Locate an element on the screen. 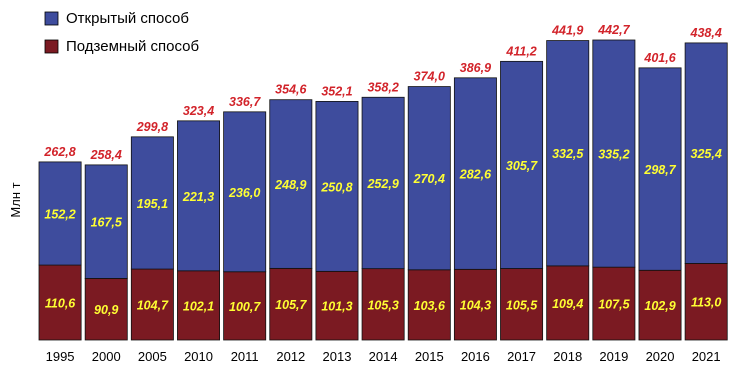  bar-underground-2021 is located at coordinates (706, 302).